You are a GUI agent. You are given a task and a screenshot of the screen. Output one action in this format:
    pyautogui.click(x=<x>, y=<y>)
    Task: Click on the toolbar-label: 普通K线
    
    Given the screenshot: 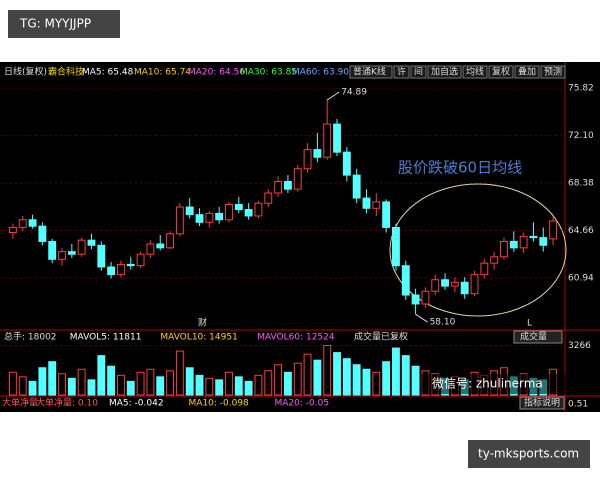 What is the action you would take?
    pyautogui.click(x=369, y=72)
    